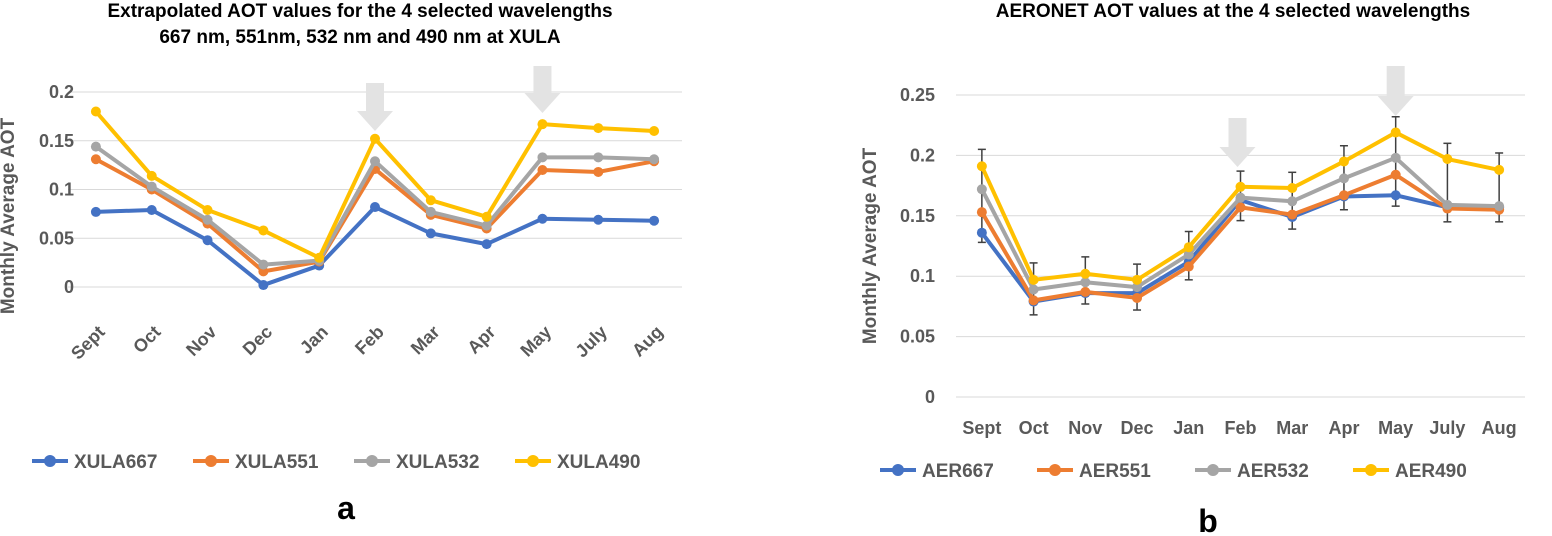  What do you see at coordinates (95, 211) in the screenshot?
I see `point-xula667-sept` at bounding box center [95, 211].